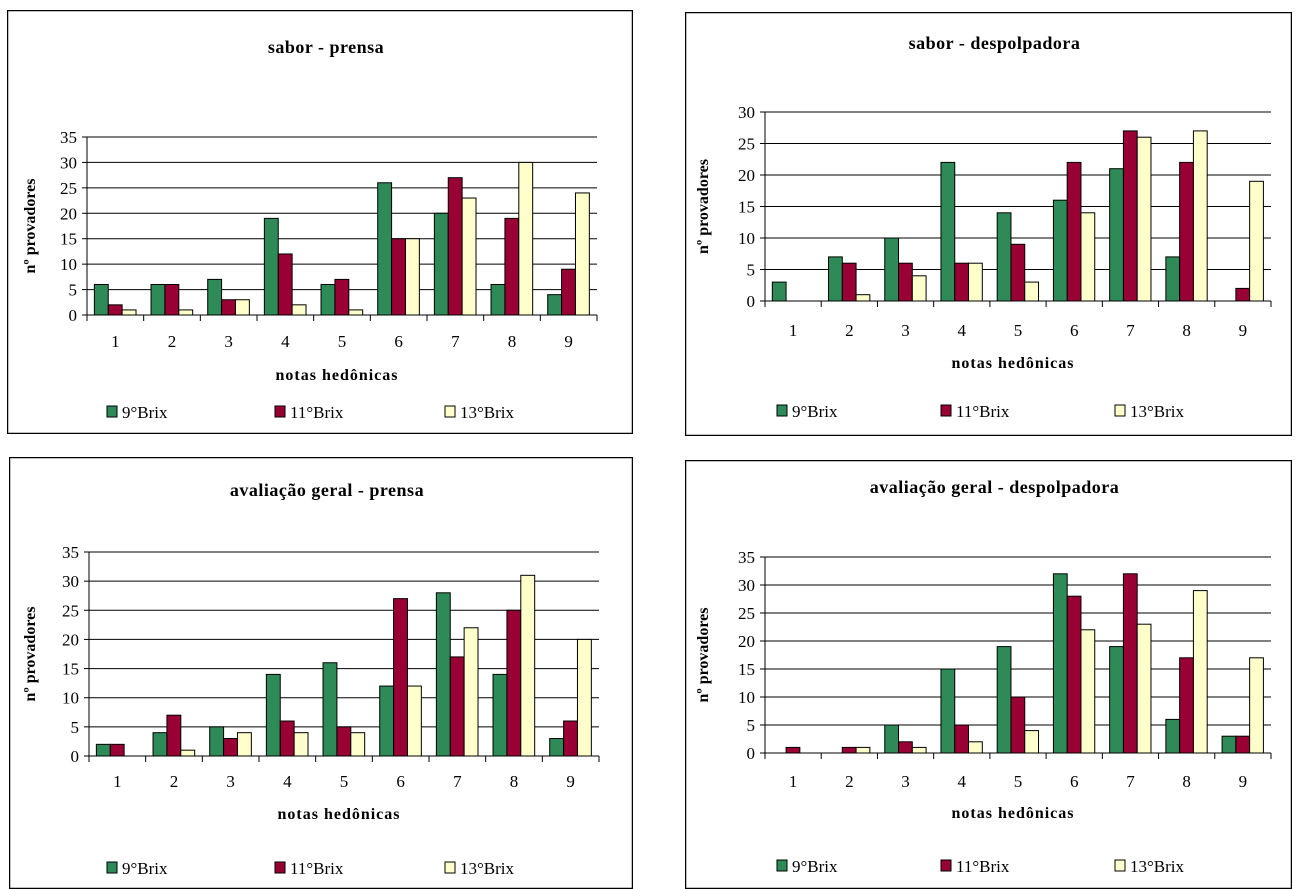 The height and width of the screenshot is (889, 1298). Describe the element at coordinates (905, 781) in the screenshot. I see `x-tick-label: 3` at that location.